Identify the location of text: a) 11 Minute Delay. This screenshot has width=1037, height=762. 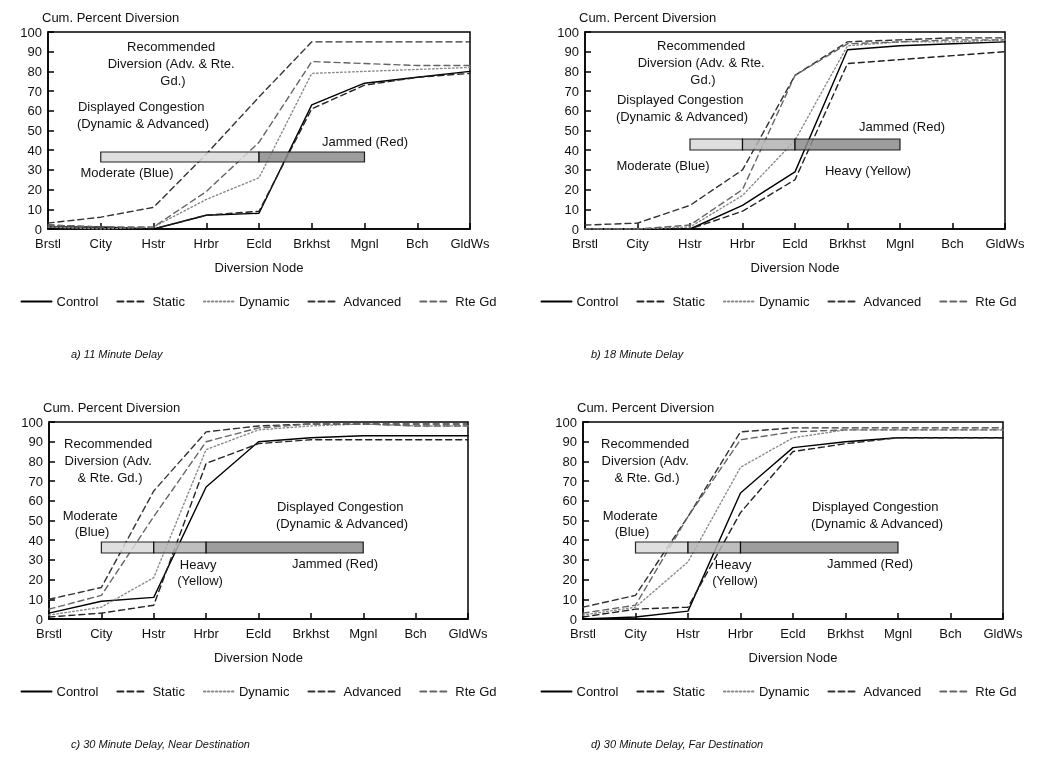
(118, 353).